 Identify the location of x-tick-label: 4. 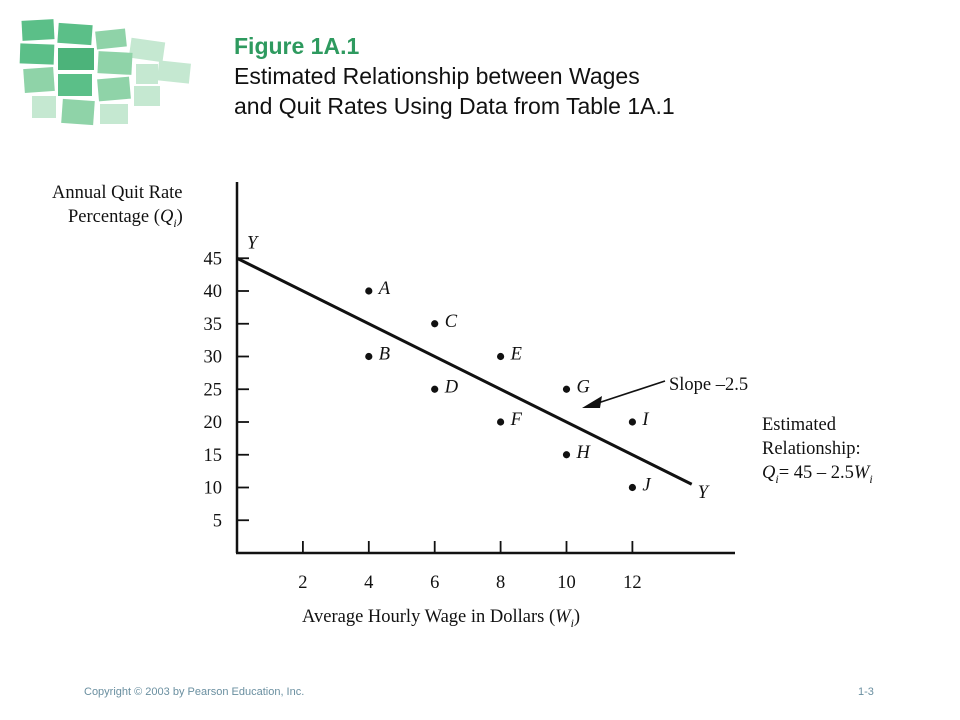
(368, 583).